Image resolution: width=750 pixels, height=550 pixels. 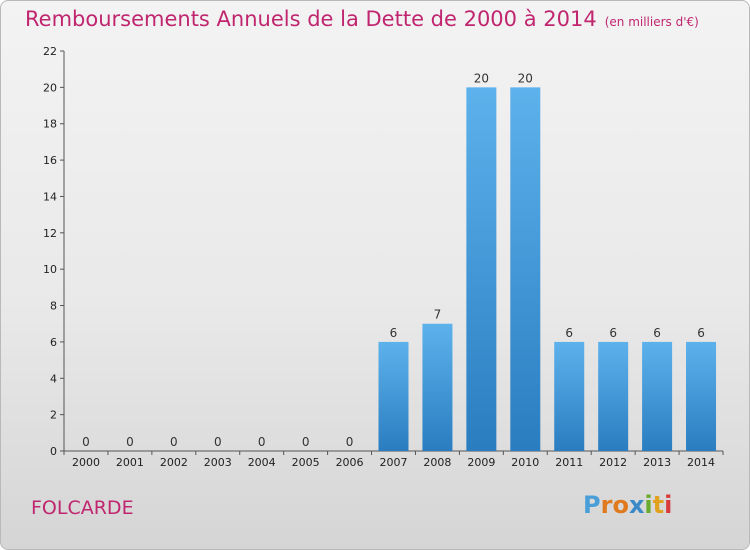 I want to click on x-tick-label: 2011, so click(x=569, y=462).